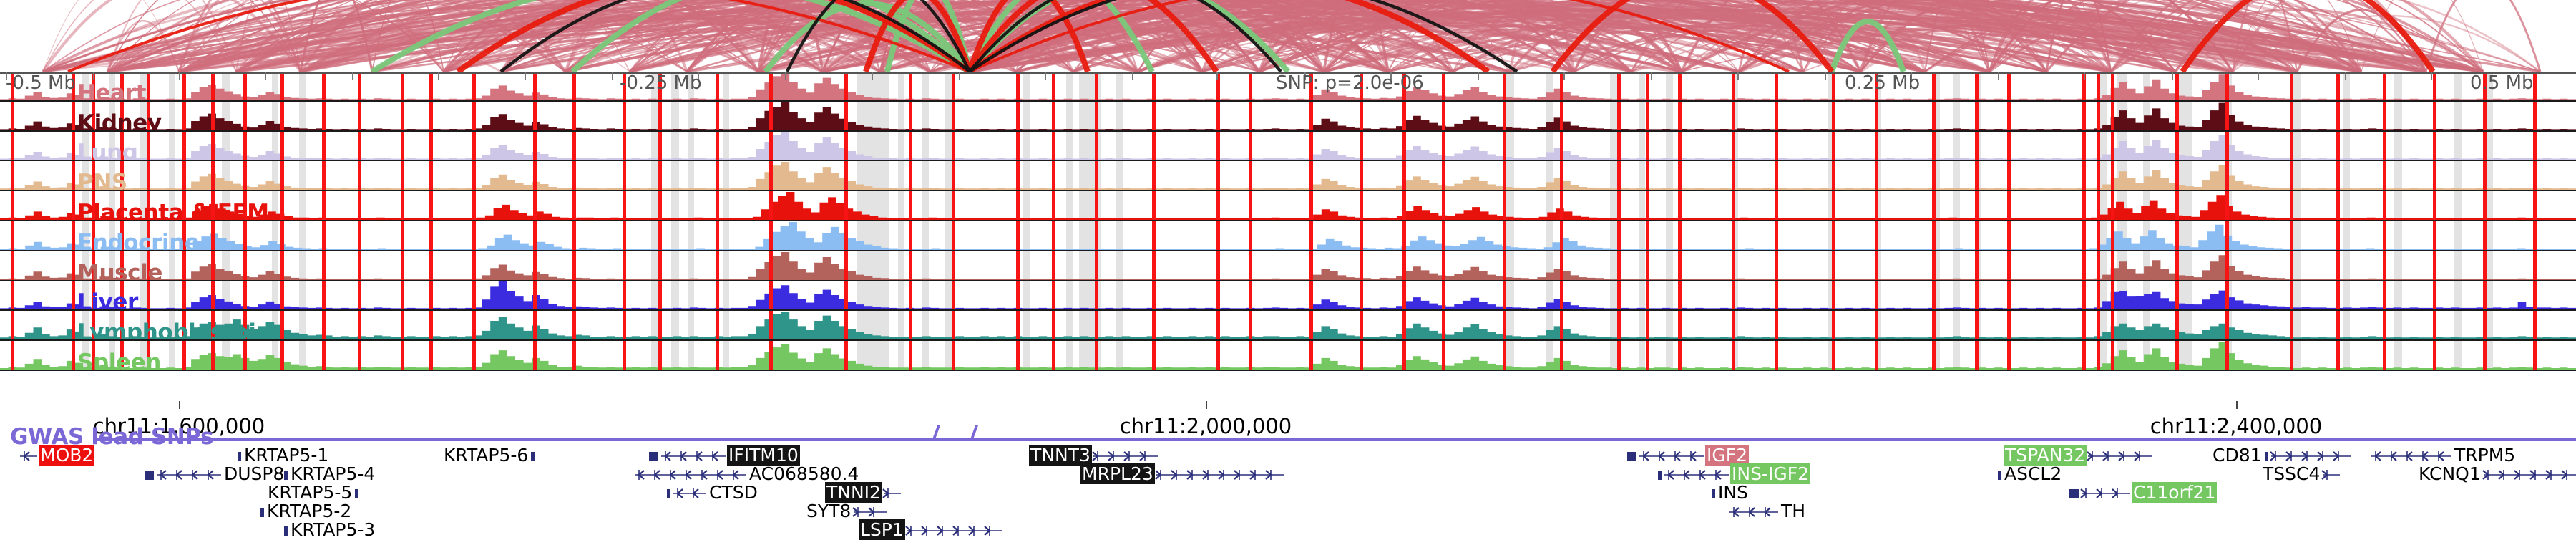 This screenshot has width=2576, height=540. Describe the element at coordinates (746, 474) in the screenshot. I see `gene-feature: AC068580.4` at that location.